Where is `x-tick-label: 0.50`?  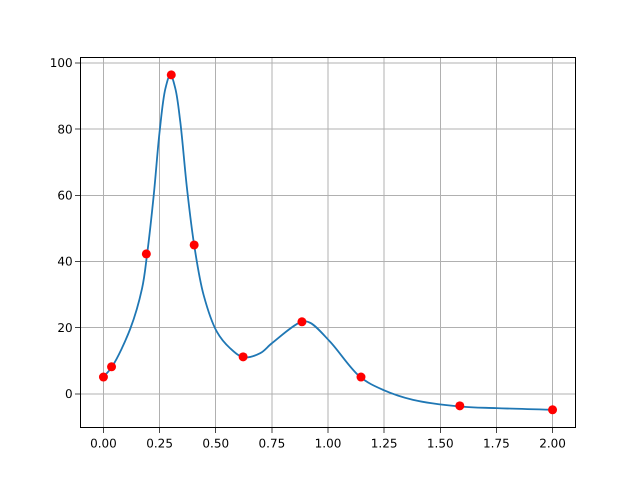 x-tick-label: 0.50 is located at coordinates (216, 443).